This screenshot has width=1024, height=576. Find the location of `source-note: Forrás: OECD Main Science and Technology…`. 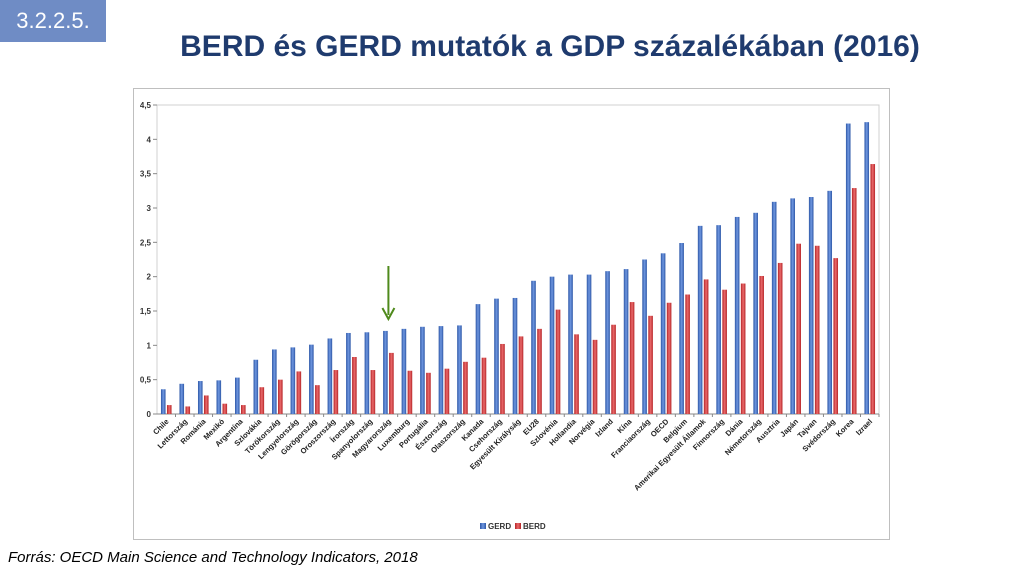

source-note: Forrás: OECD Main Science and Technology… is located at coordinates (213, 557).